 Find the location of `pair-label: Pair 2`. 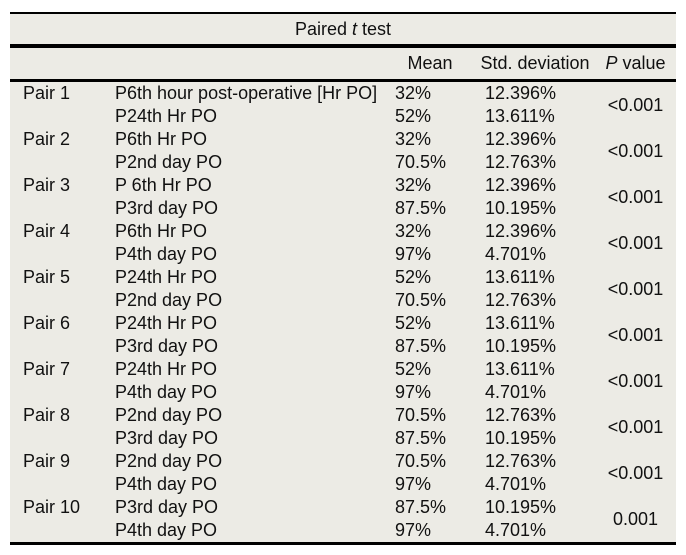

pair-label: Pair 2 is located at coordinates (47, 139).